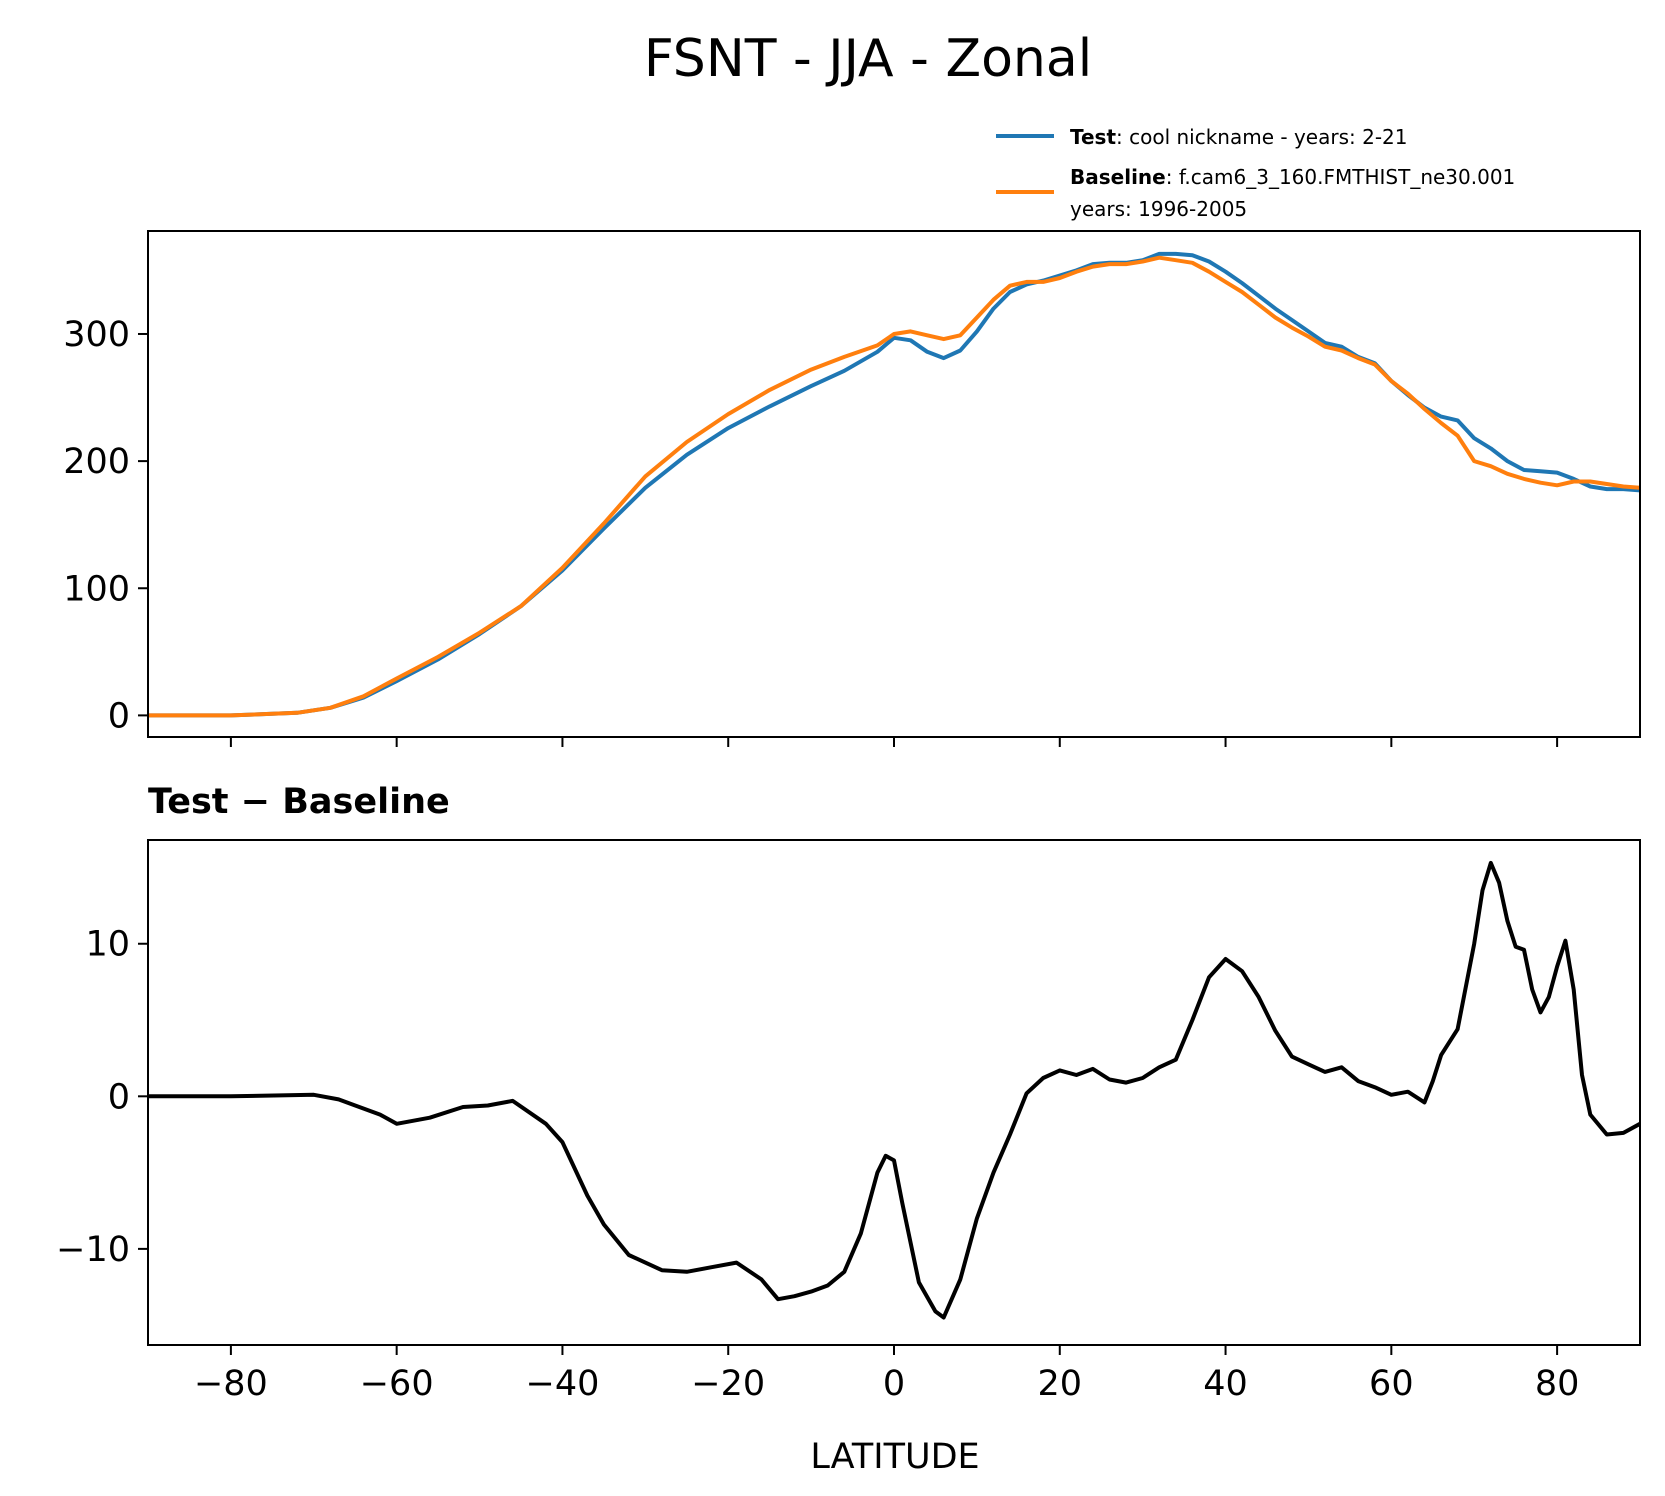 Image resolution: width=1665 pixels, height=1496 pixels. I want to click on figure-title: FSNT - JJA - Zonal, so click(868, 59).